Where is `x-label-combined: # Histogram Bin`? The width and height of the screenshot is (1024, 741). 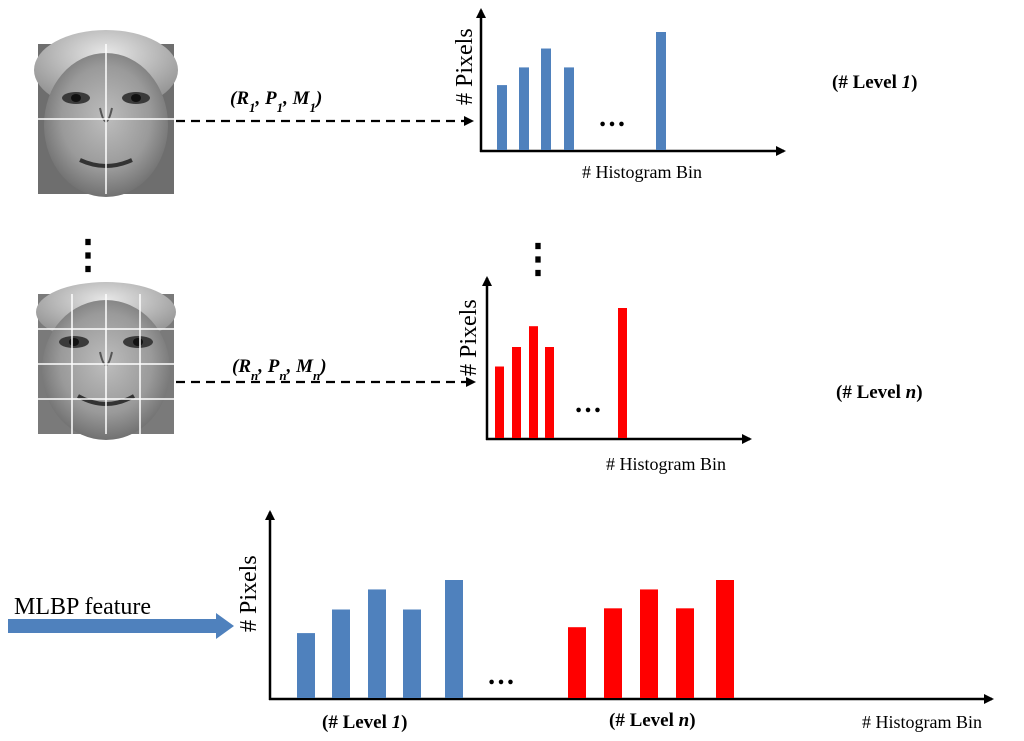 x-label-combined: # Histogram Bin is located at coordinates (922, 722).